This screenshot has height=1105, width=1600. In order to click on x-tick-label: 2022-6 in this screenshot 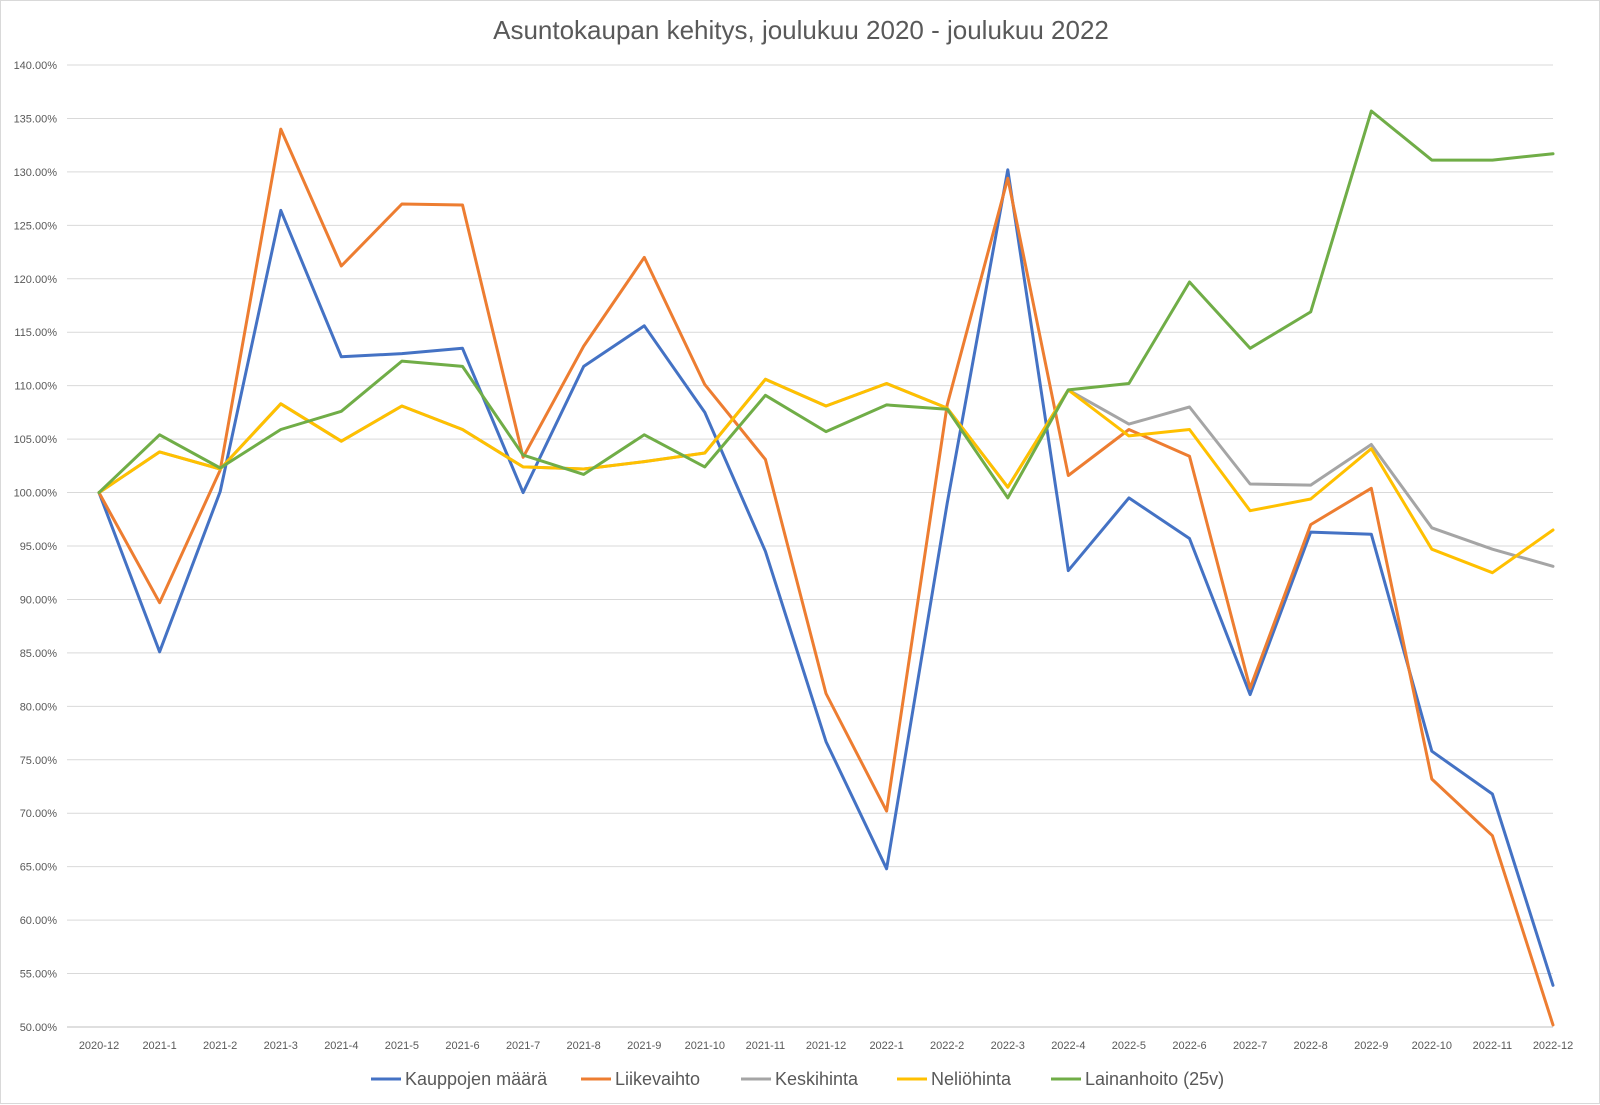, I will do `click(1189, 1046)`.